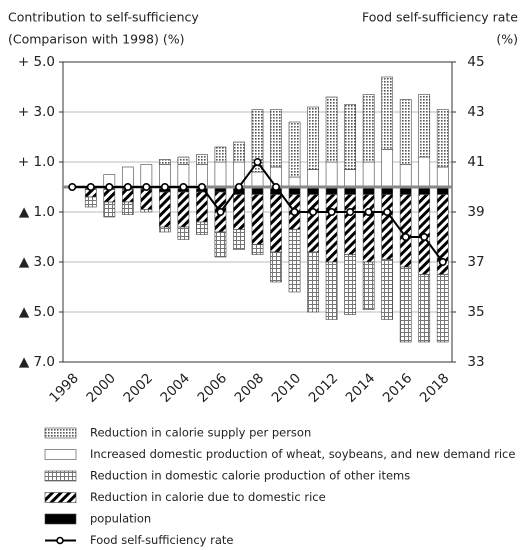 This screenshot has height=550, width=529. What do you see at coordinates (101, 388) in the screenshot?
I see `x-tick-label: 2000` at bounding box center [101, 388].